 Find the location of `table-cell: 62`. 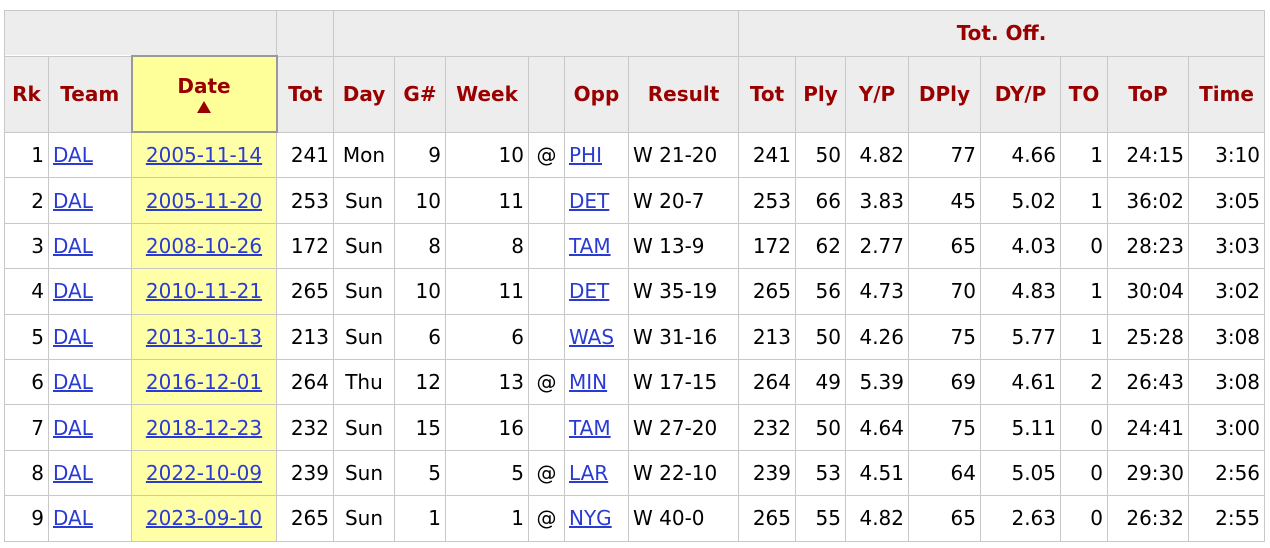

table-cell: 62 is located at coordinates (820, 246).